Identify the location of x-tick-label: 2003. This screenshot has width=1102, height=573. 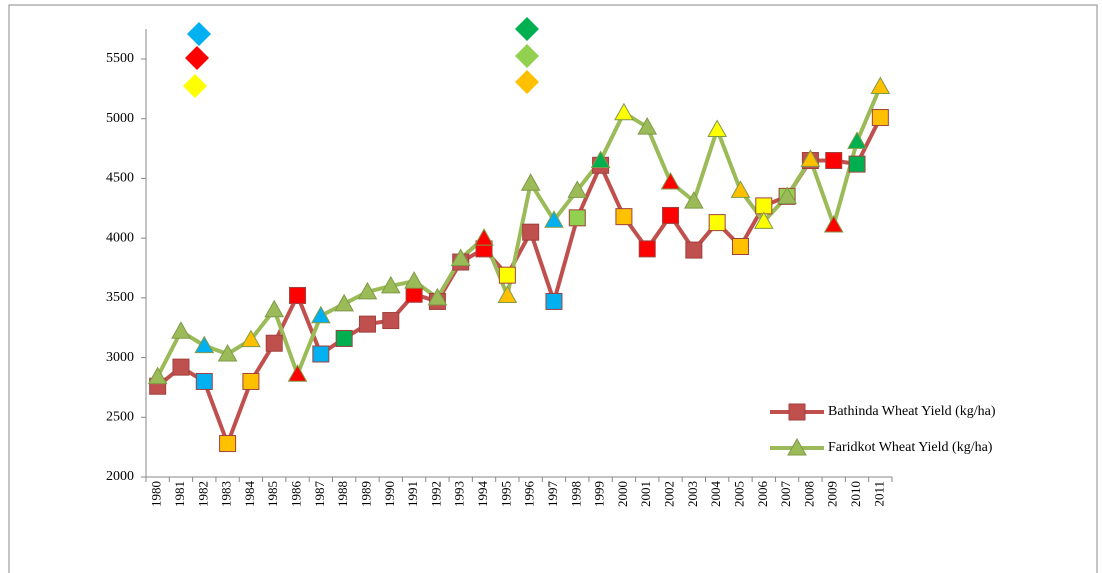
(692, 494).